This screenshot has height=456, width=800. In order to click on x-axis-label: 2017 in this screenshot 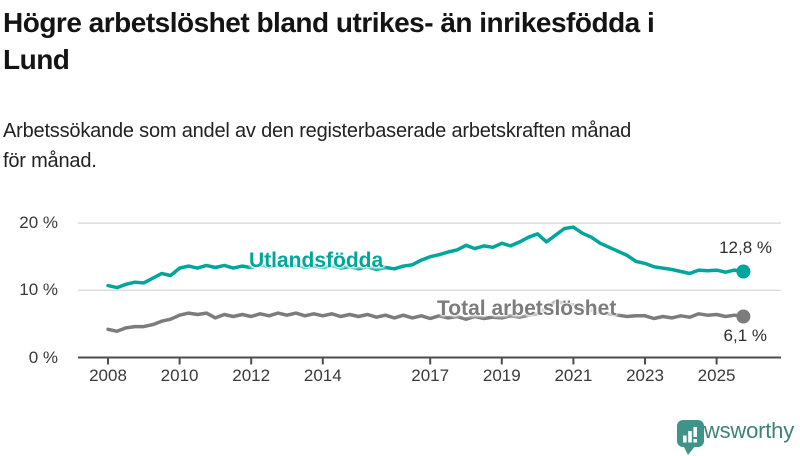, I will do `click(430, 375)`.